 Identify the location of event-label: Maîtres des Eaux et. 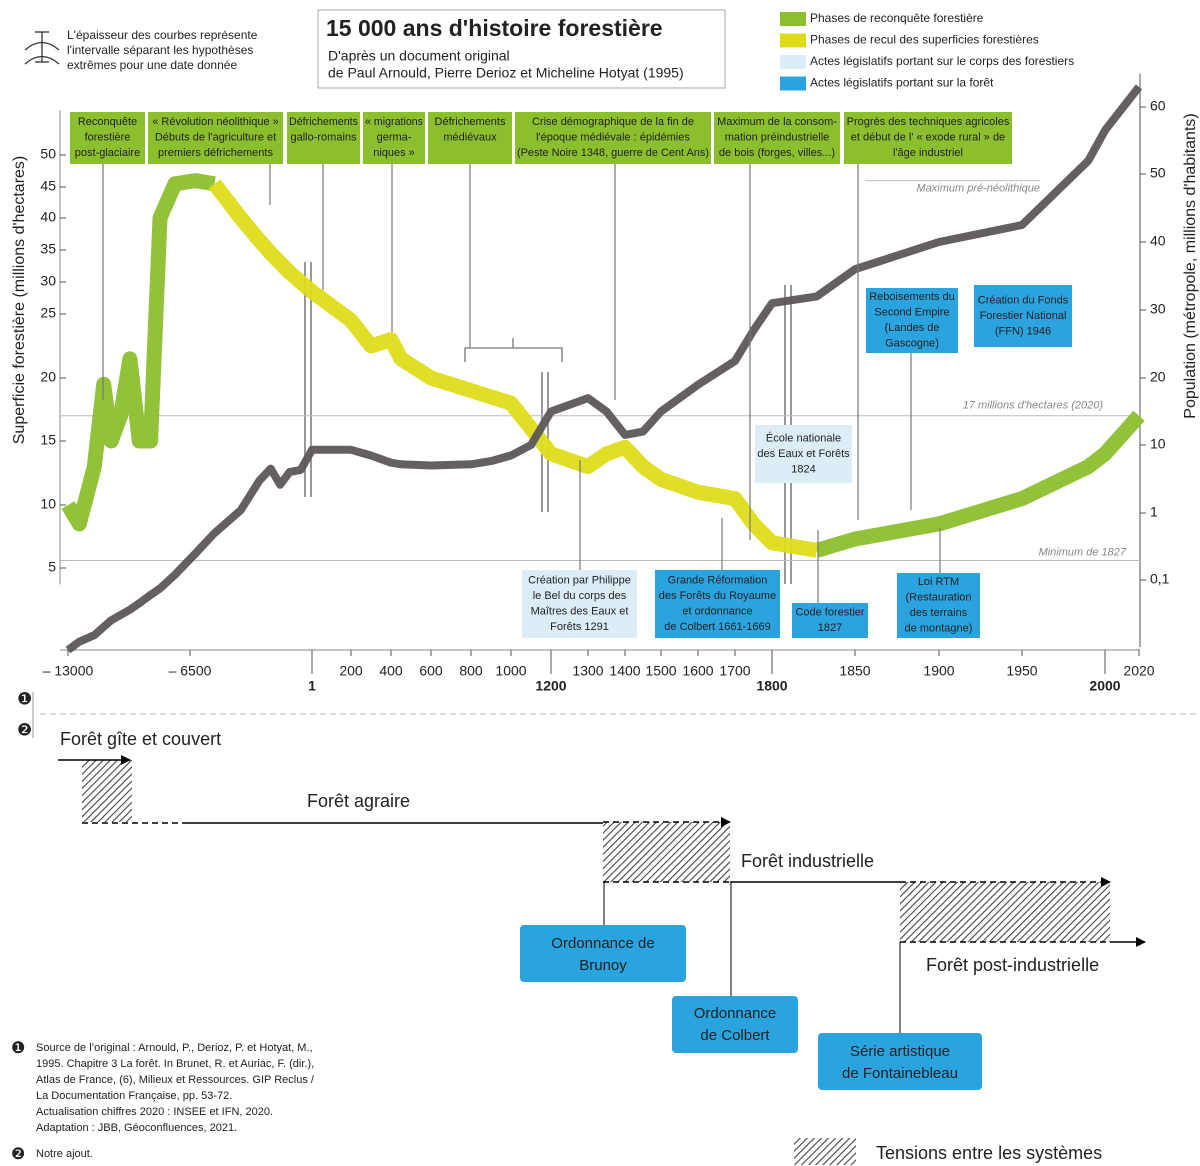
(580, 612).